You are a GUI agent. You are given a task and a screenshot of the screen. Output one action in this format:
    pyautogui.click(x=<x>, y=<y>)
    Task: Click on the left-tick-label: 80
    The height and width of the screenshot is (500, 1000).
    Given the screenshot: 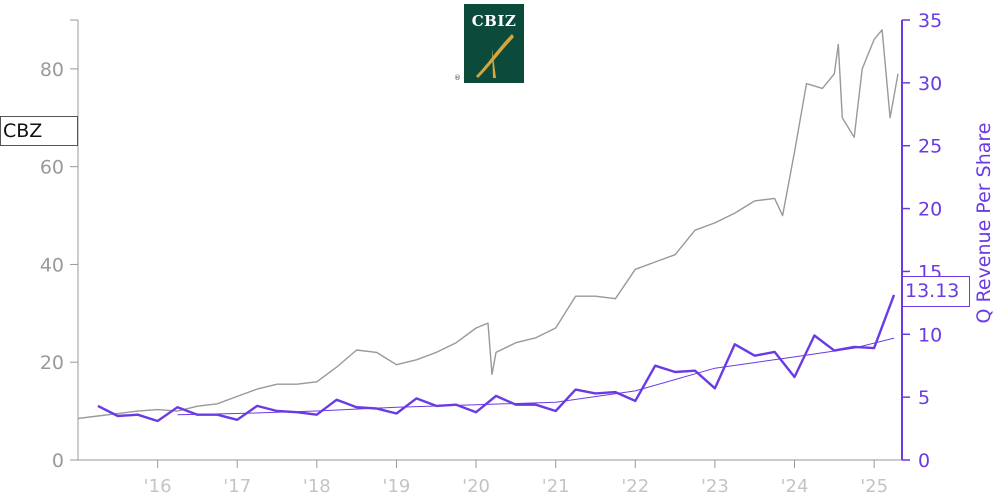 What is the action you would take?
    pyautogui.click(x=52, y=70)
    